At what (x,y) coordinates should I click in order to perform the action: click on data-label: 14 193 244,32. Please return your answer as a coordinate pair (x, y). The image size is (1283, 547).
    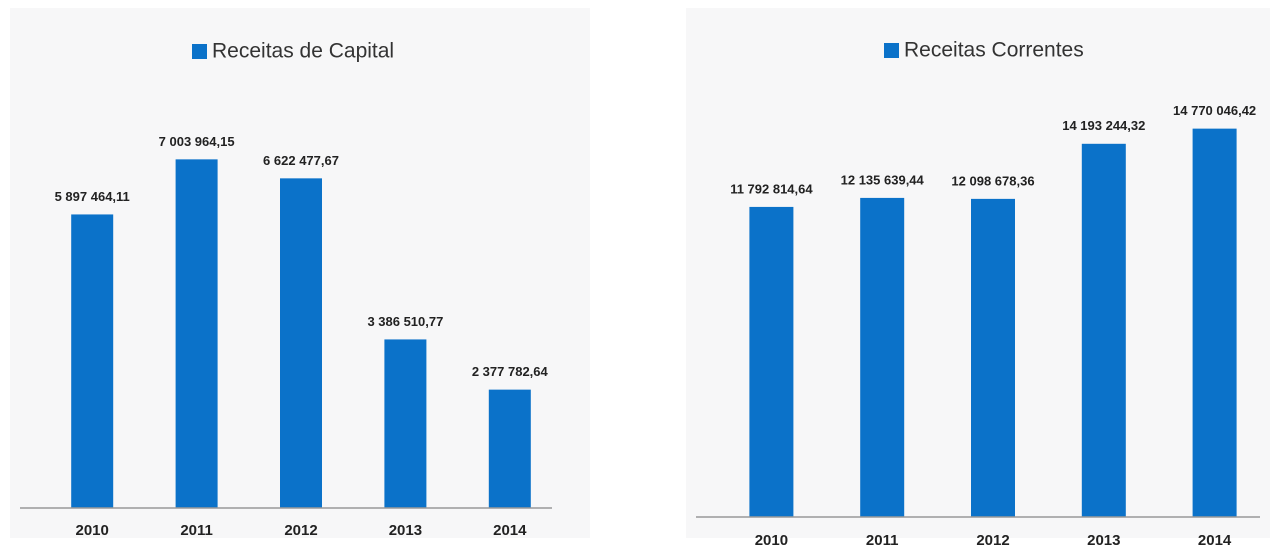
    Looking at the image, I should click on (1103, 125).